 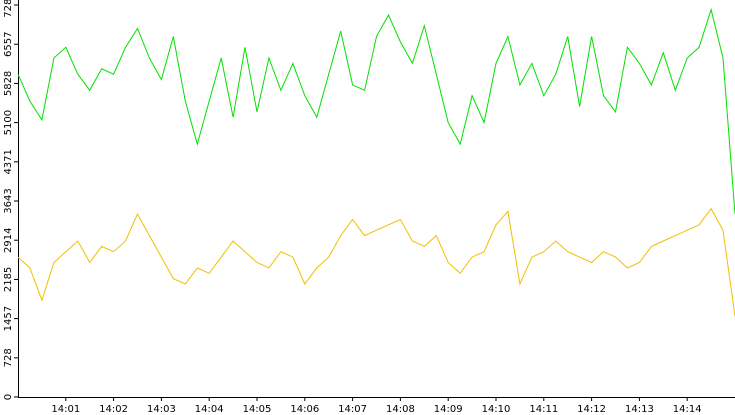 What do you see at coordinates (591, 409) in the screenshot?
I see `x-tick-label: 14:12` at bounding box center [591, 409].